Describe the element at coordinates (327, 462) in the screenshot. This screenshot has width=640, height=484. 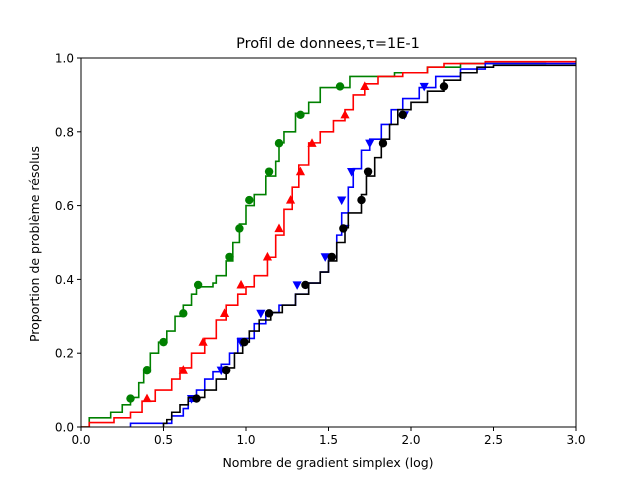
I see `x-axis-label: Nombre de gradient simplex (log)` at that location.